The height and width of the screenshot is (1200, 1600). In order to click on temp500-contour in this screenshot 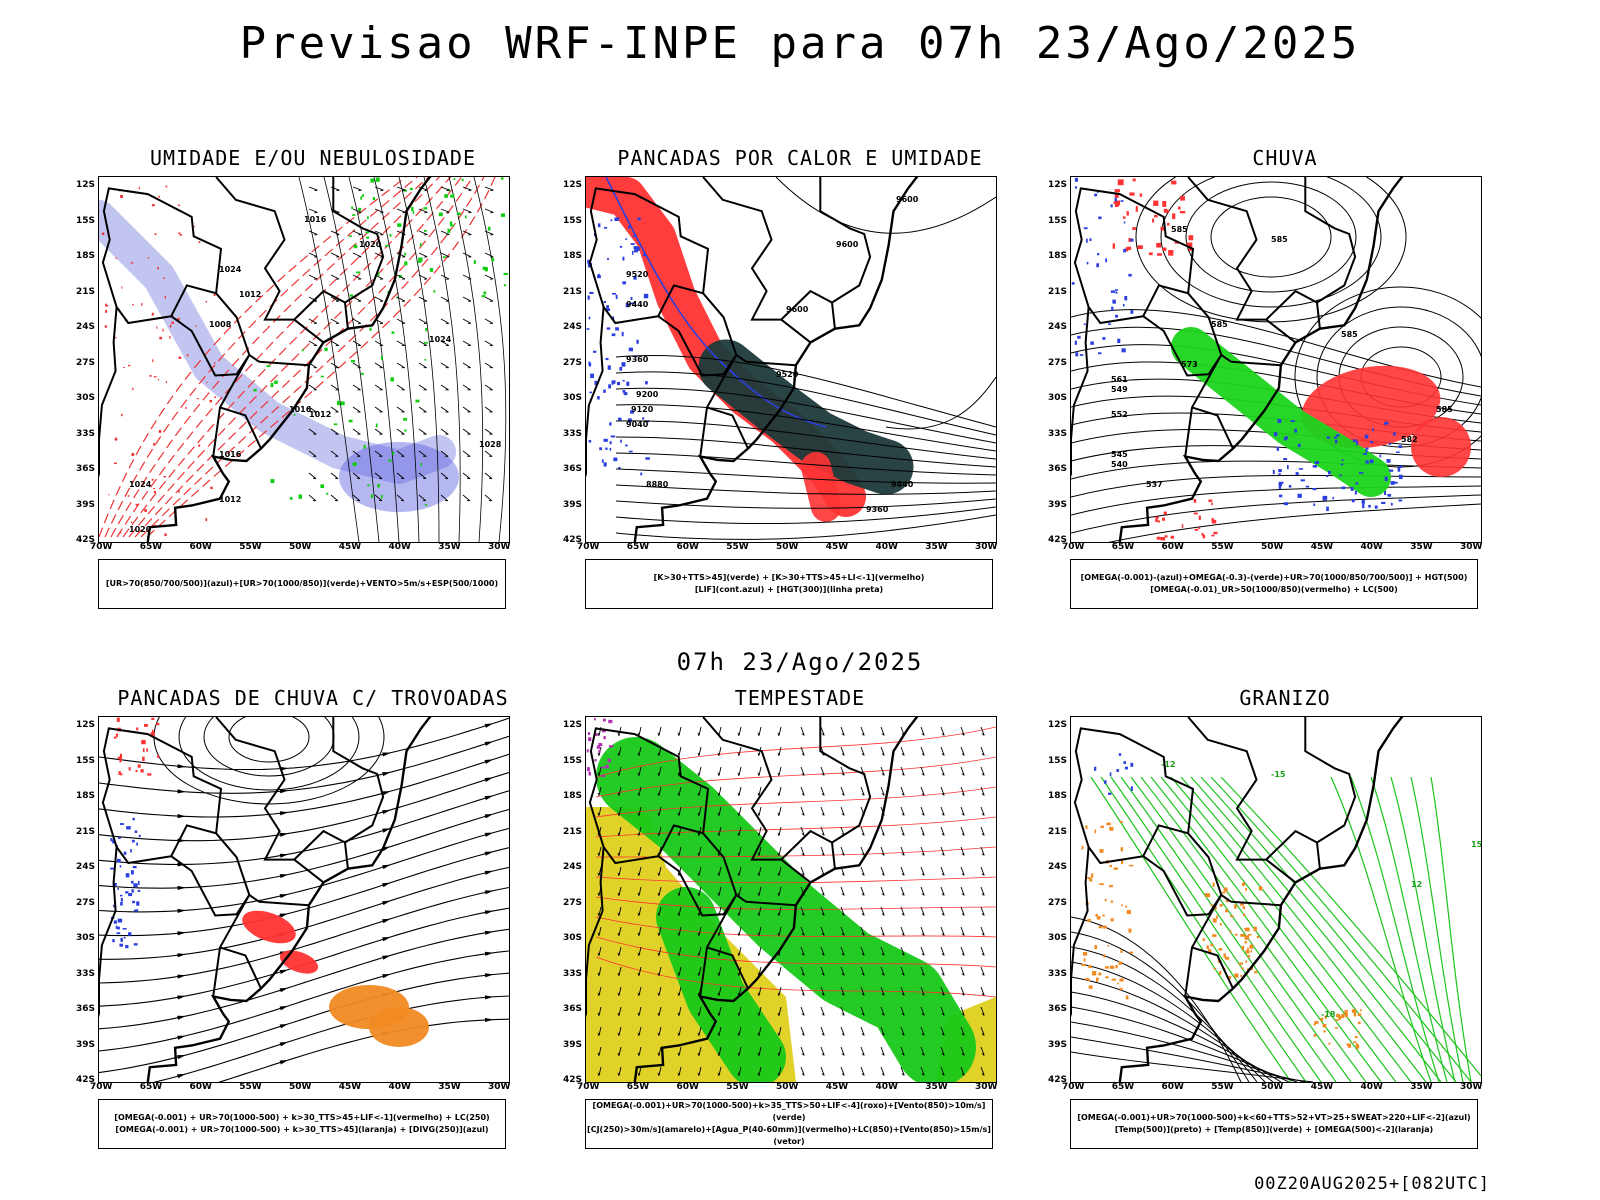, I will do `click(1176, 1036)`.